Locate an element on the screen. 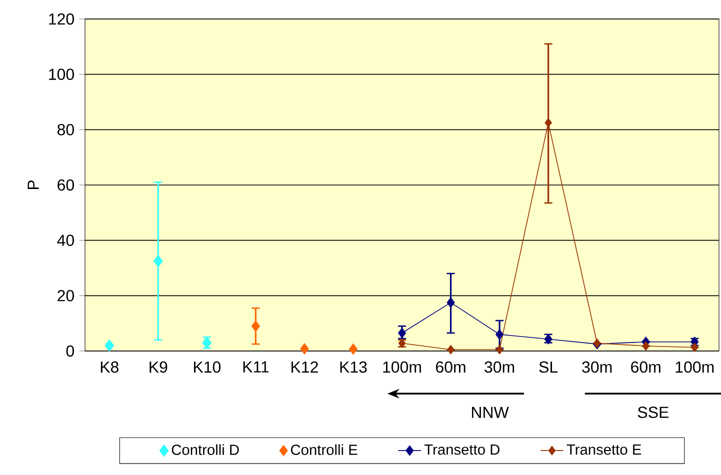  legend-label: Transetto D is located at coordinates (462, 449).